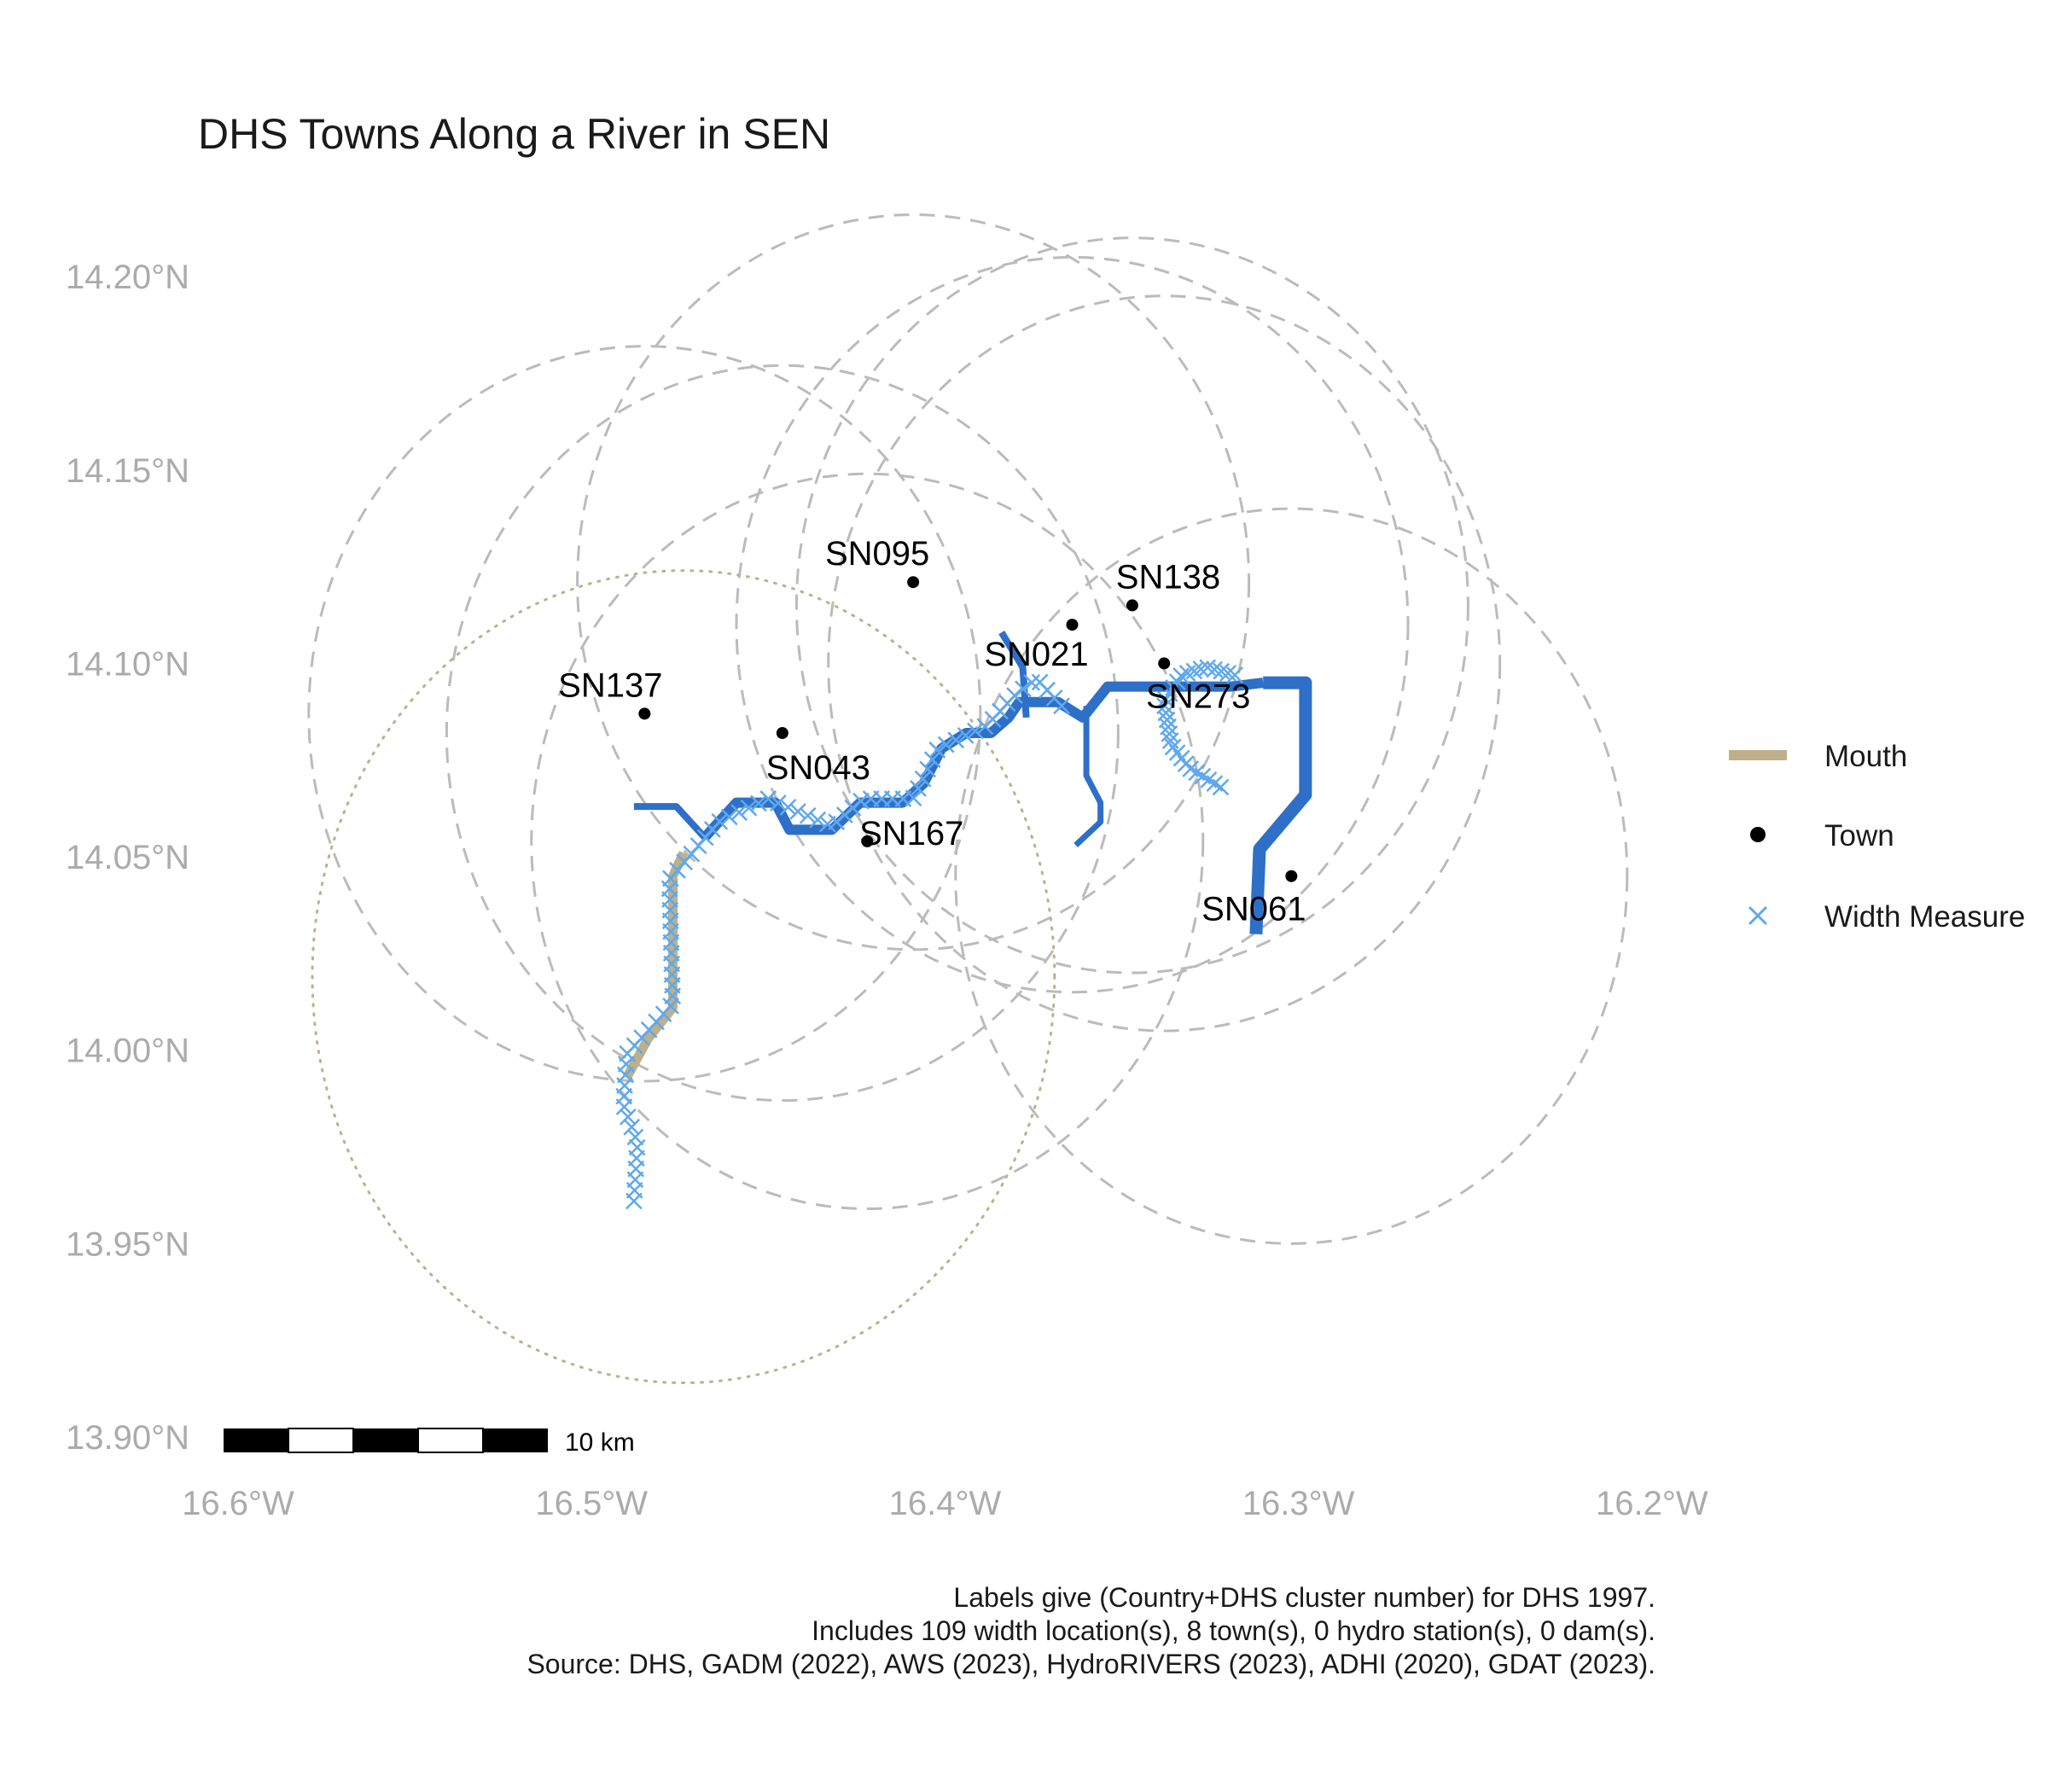 This screenshot has width=2048, height=1792. I want to click on legend-key-width, so click(1758, 916).